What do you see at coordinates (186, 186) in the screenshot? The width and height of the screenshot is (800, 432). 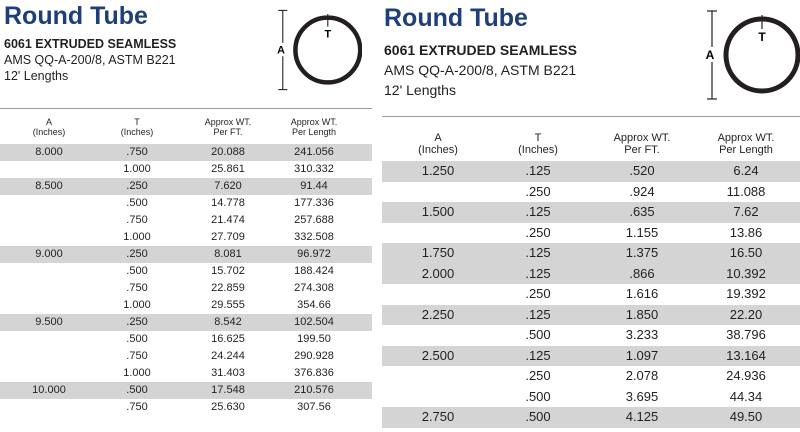 I see `table-row: 8.500 .250 7.620 91.44` at bounding box center [186, 186].